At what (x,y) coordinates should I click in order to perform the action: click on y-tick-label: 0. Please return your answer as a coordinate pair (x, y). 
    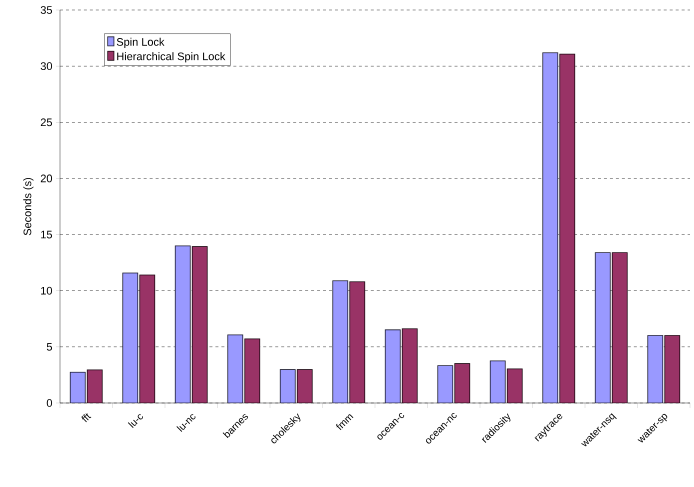
    Looking at the image, I should click on (49, 403).